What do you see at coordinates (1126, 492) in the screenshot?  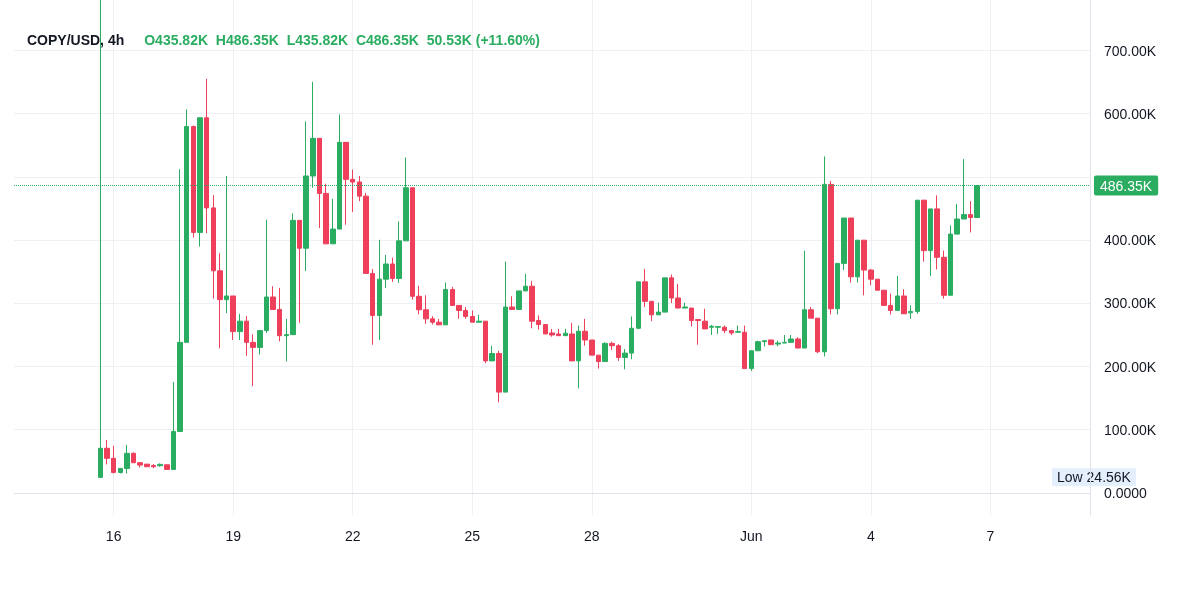 I see `y-tick-label: 0.0000` at bounding box center [1126, 492].